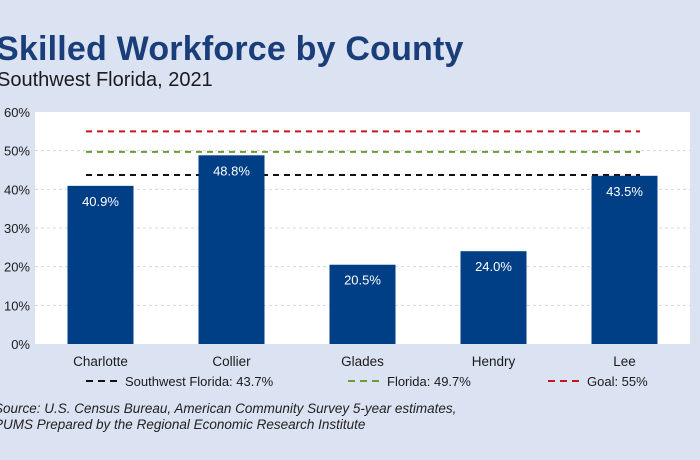 The width and height of the screenshot is (700, 460). What do you see at coordinates (617, 381) in the screenshot?
I see `legend-label: Goal: 55%` at bounding box center [617, 381].